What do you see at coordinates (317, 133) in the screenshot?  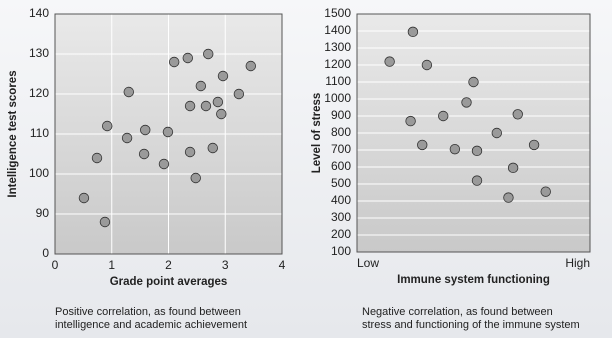 I see `y-axis-label: Level of stress` at bounding box center [317, 133].